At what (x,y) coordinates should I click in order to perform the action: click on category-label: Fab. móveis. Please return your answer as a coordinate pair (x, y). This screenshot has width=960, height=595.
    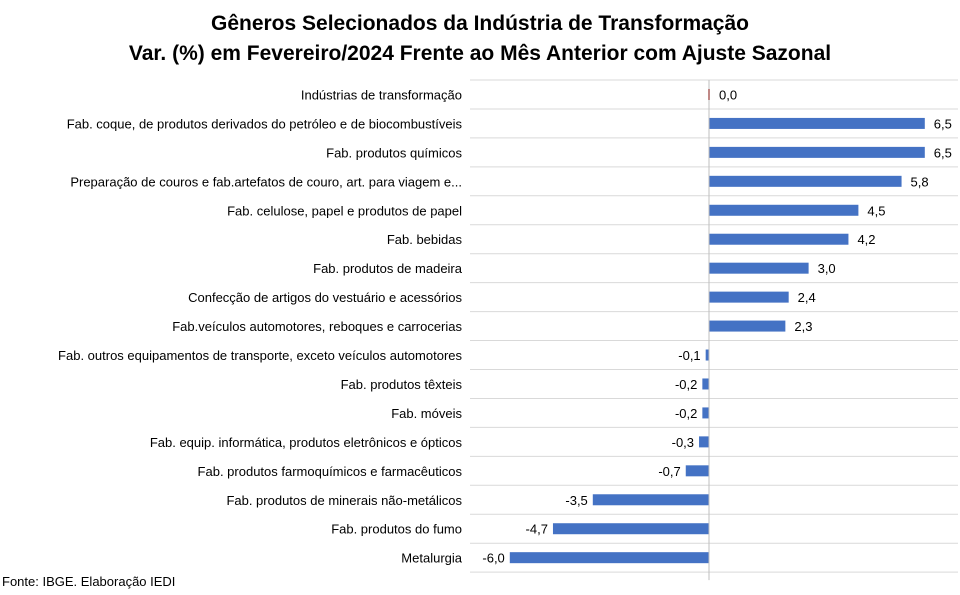
    Looking at the image, I should click on (426, 413).